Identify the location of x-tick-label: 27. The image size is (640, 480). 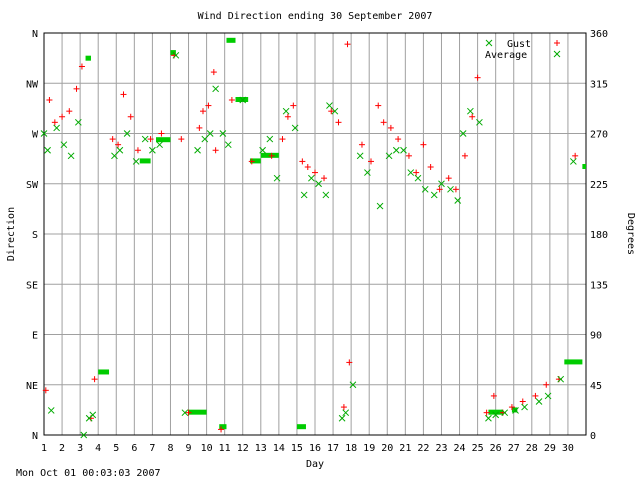
(514, 448).